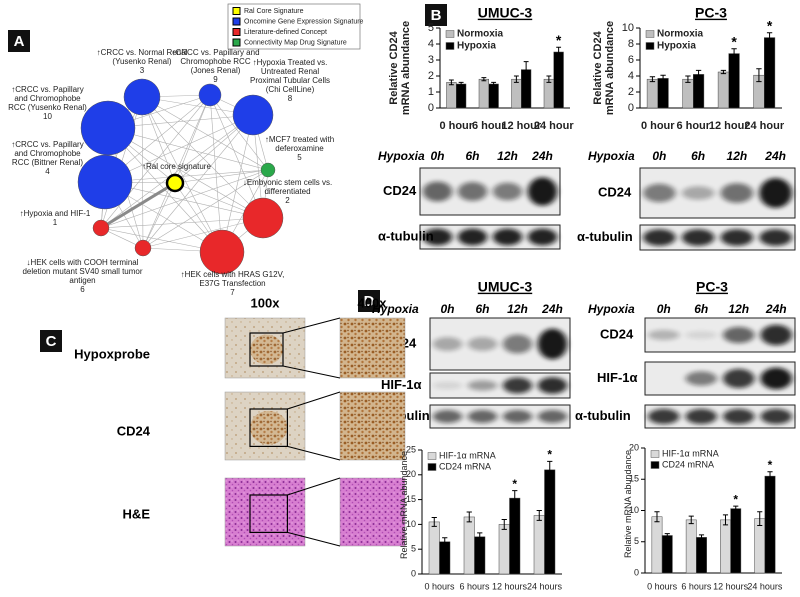 Image resolution: width=800 pixels, height=597 pixels. I want to click on row-label: H&E, so click(137, 513).